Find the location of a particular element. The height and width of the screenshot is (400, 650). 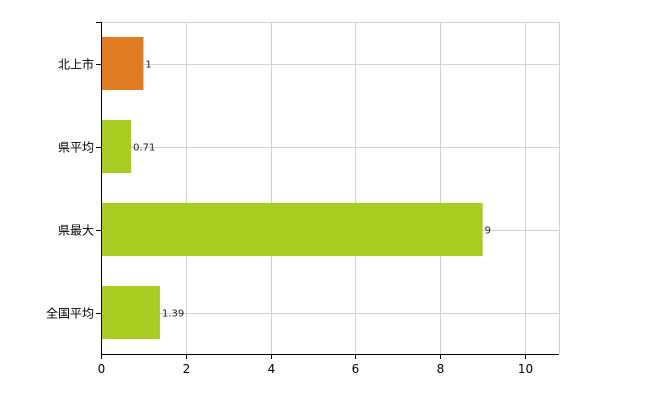

x-tick-label: 6 is located at coordinates (356, 369).